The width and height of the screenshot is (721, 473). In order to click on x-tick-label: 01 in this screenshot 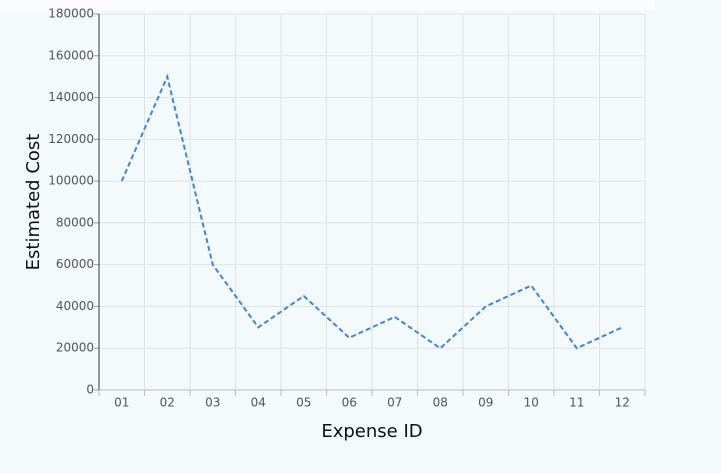, I will do `click(121, 403)`.